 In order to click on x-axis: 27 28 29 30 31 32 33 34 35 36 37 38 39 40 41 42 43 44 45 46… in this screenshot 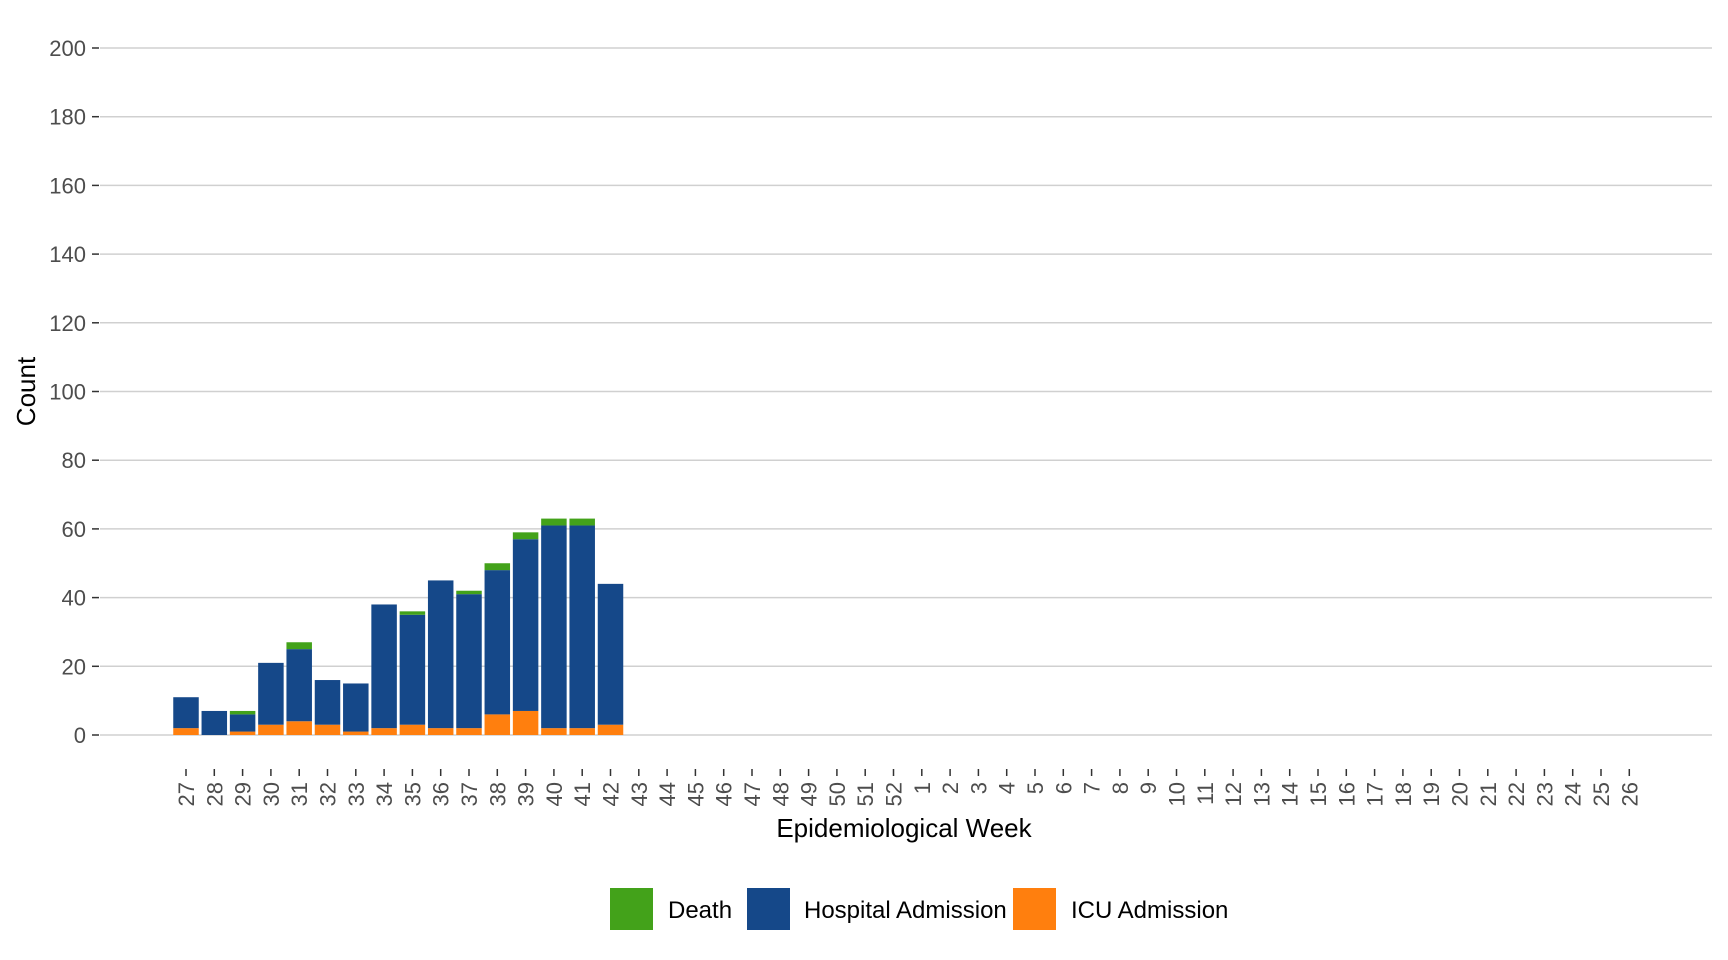, I will do `click(908, 787)`.